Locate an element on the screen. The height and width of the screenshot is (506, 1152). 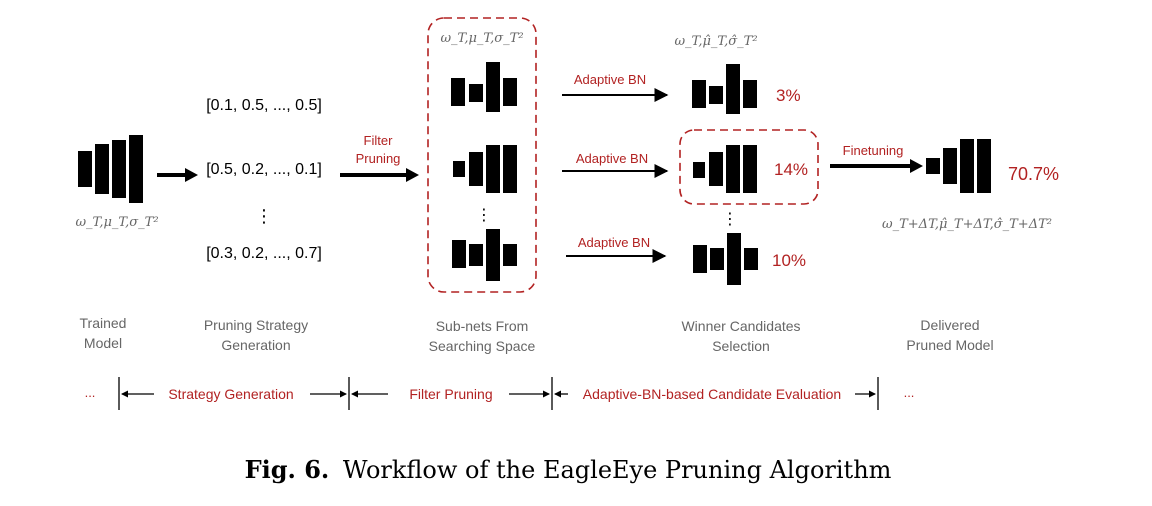
stage-label: Pruning Strategy is located at coordinates (256, 325).